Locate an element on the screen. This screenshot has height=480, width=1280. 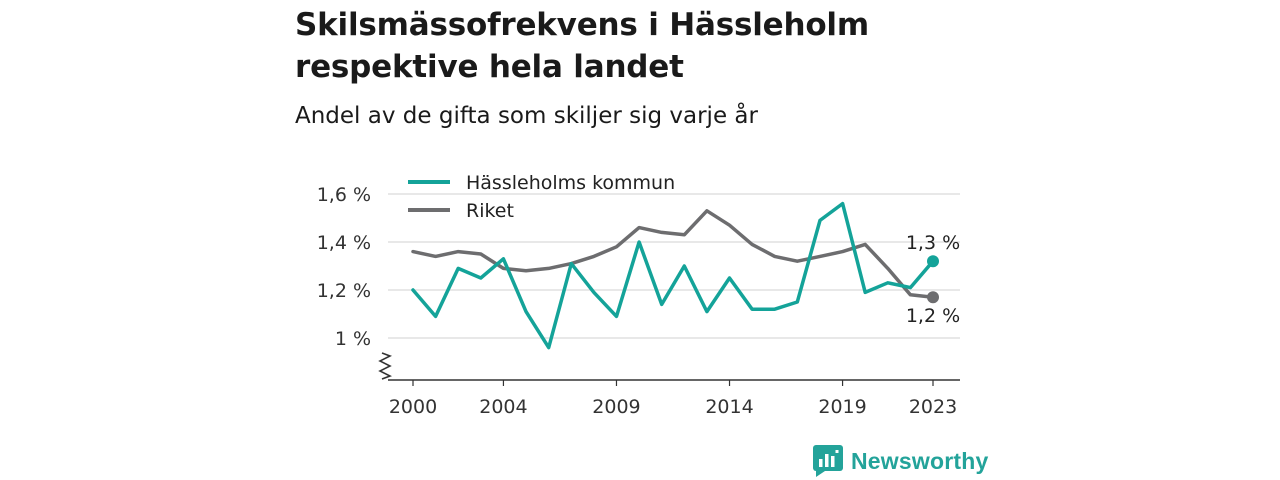
legend-label: Hässleholms kommun is located at coordinates (570, 183).